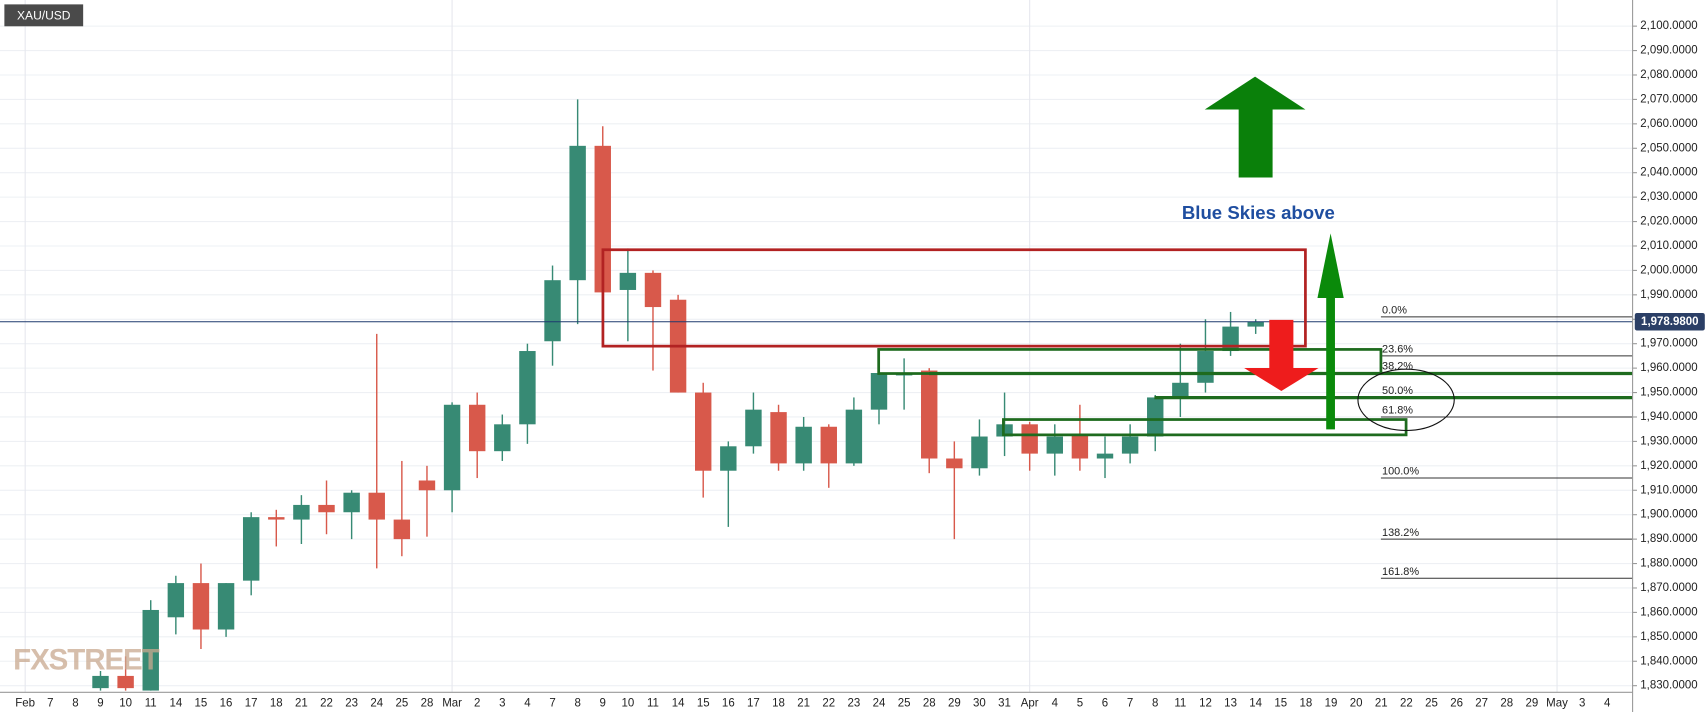  I want to click on y-tick-label: 2,060.0000, so click(1668, 124).